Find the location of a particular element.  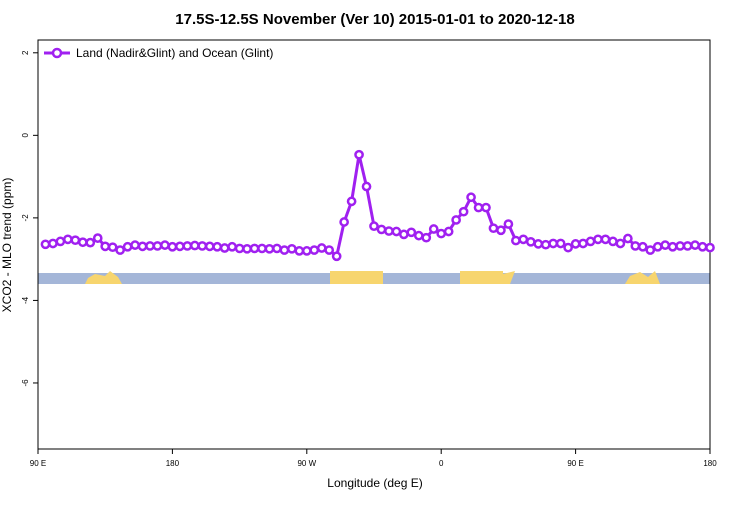

y-tick-label: -6 is located at coordinates (25, 383).